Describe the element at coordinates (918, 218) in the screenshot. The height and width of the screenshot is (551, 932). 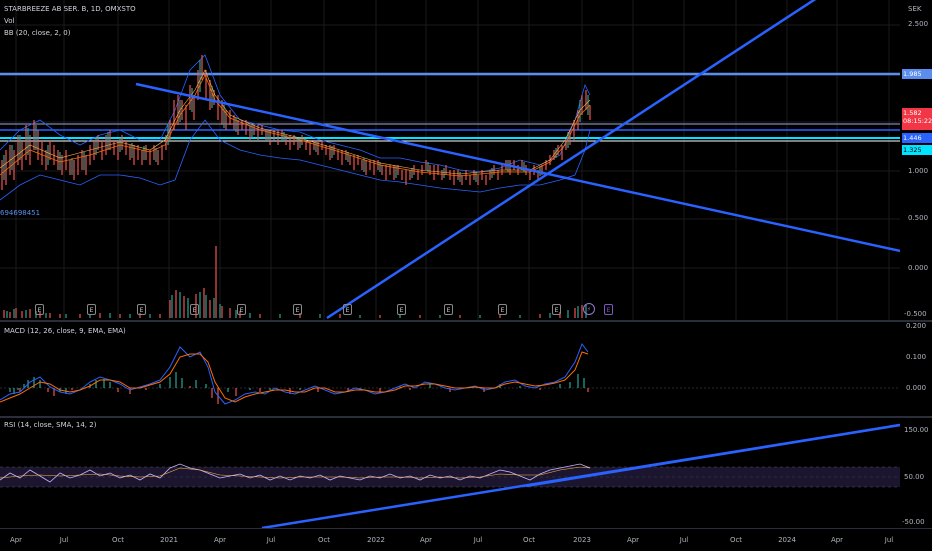
I see `price-tick: 0.500` at that location.